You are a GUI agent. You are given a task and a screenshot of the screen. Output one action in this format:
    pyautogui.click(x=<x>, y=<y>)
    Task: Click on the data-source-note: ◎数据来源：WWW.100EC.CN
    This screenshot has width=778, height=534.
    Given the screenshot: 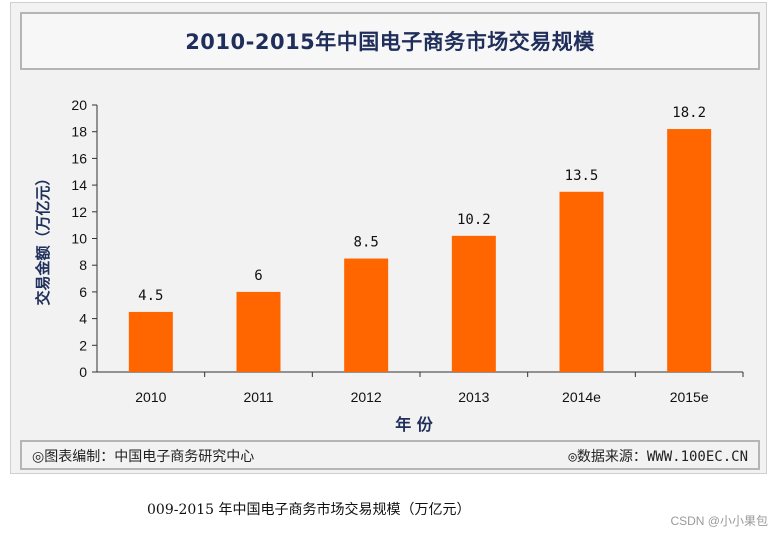 What is the action you would take?
    pyautogui.click(x=658, y=457)
    